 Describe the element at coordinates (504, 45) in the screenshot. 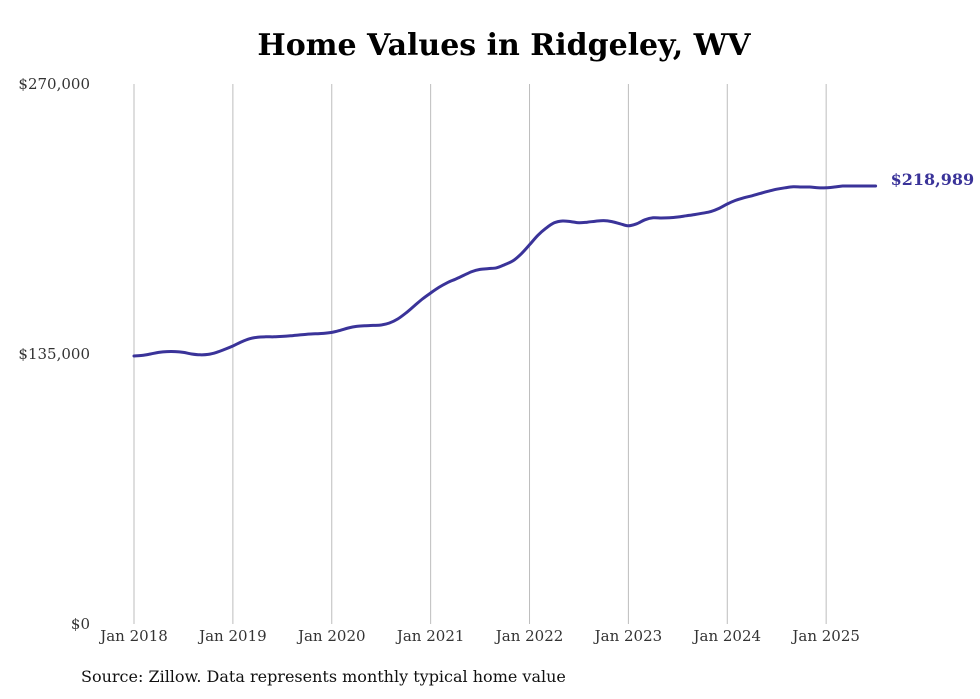

I see `chart-title: Home Values in Ridgeley, WV` at that location.